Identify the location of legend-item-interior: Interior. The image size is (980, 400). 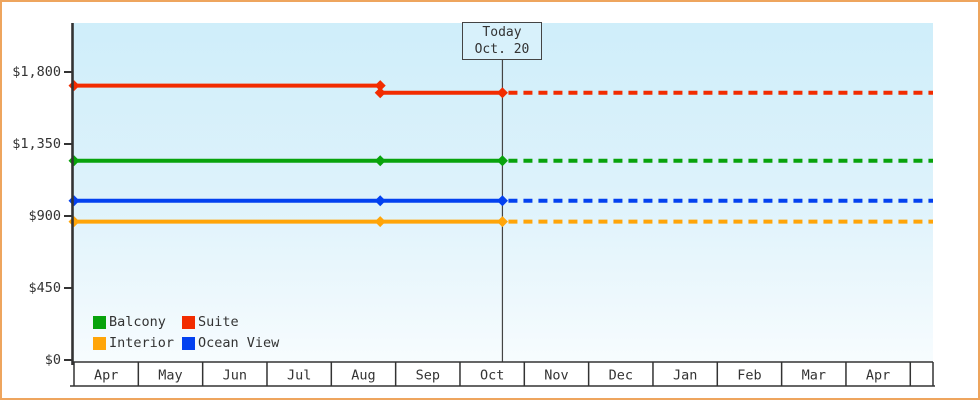
(137, 343).